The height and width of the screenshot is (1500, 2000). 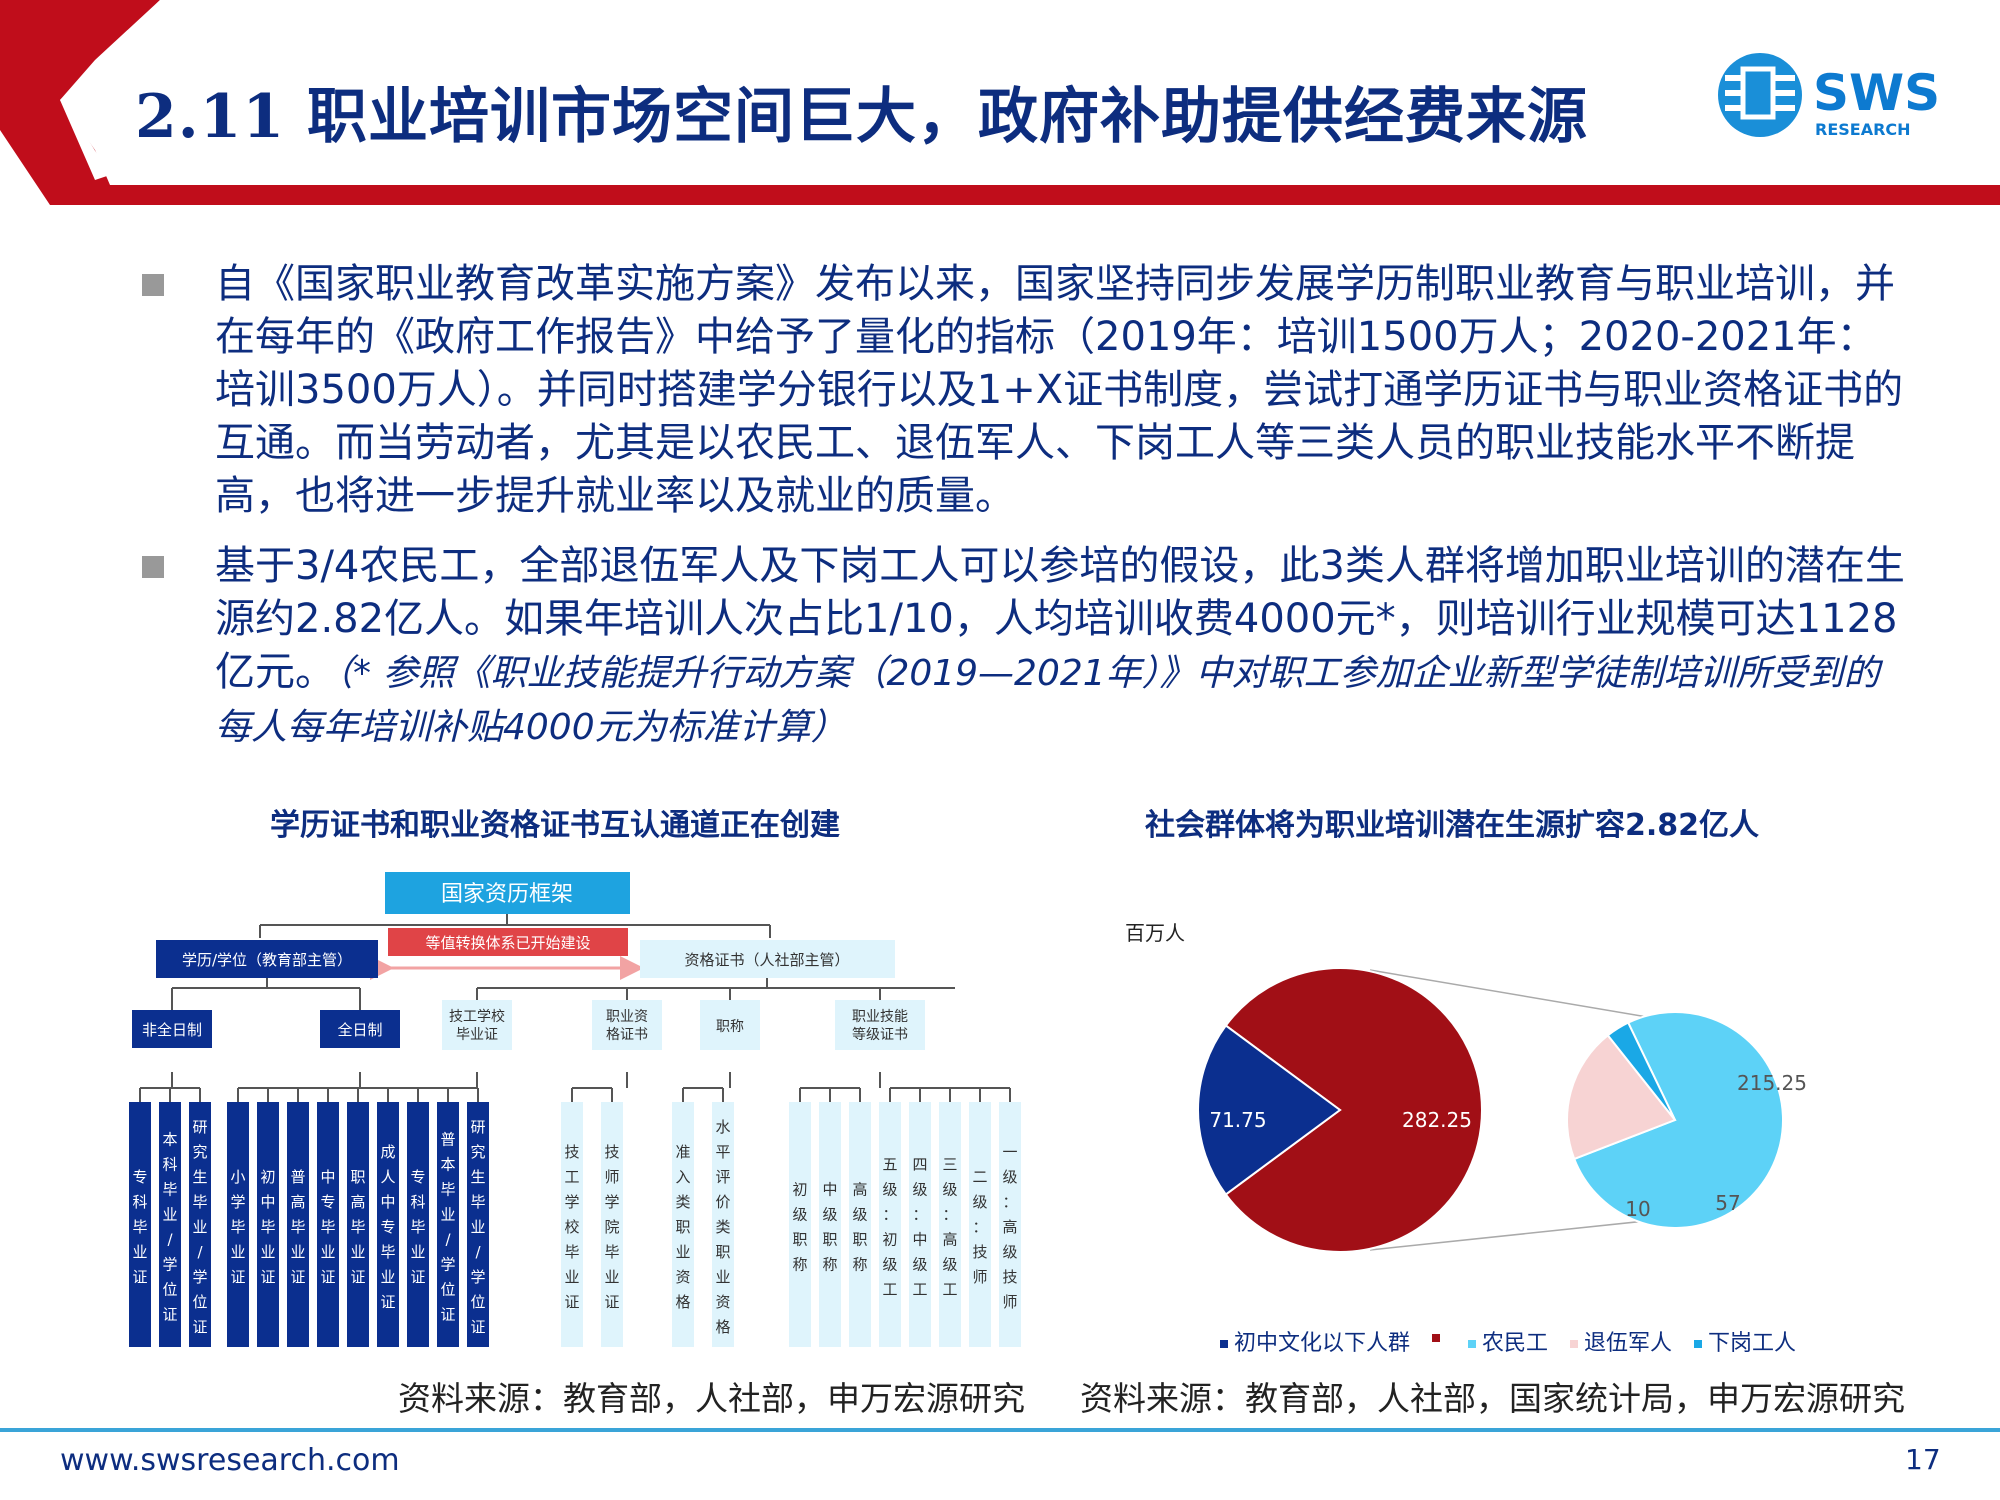 I want to click on diagram-leaf-char: 校, so click(x=571, y=1227).